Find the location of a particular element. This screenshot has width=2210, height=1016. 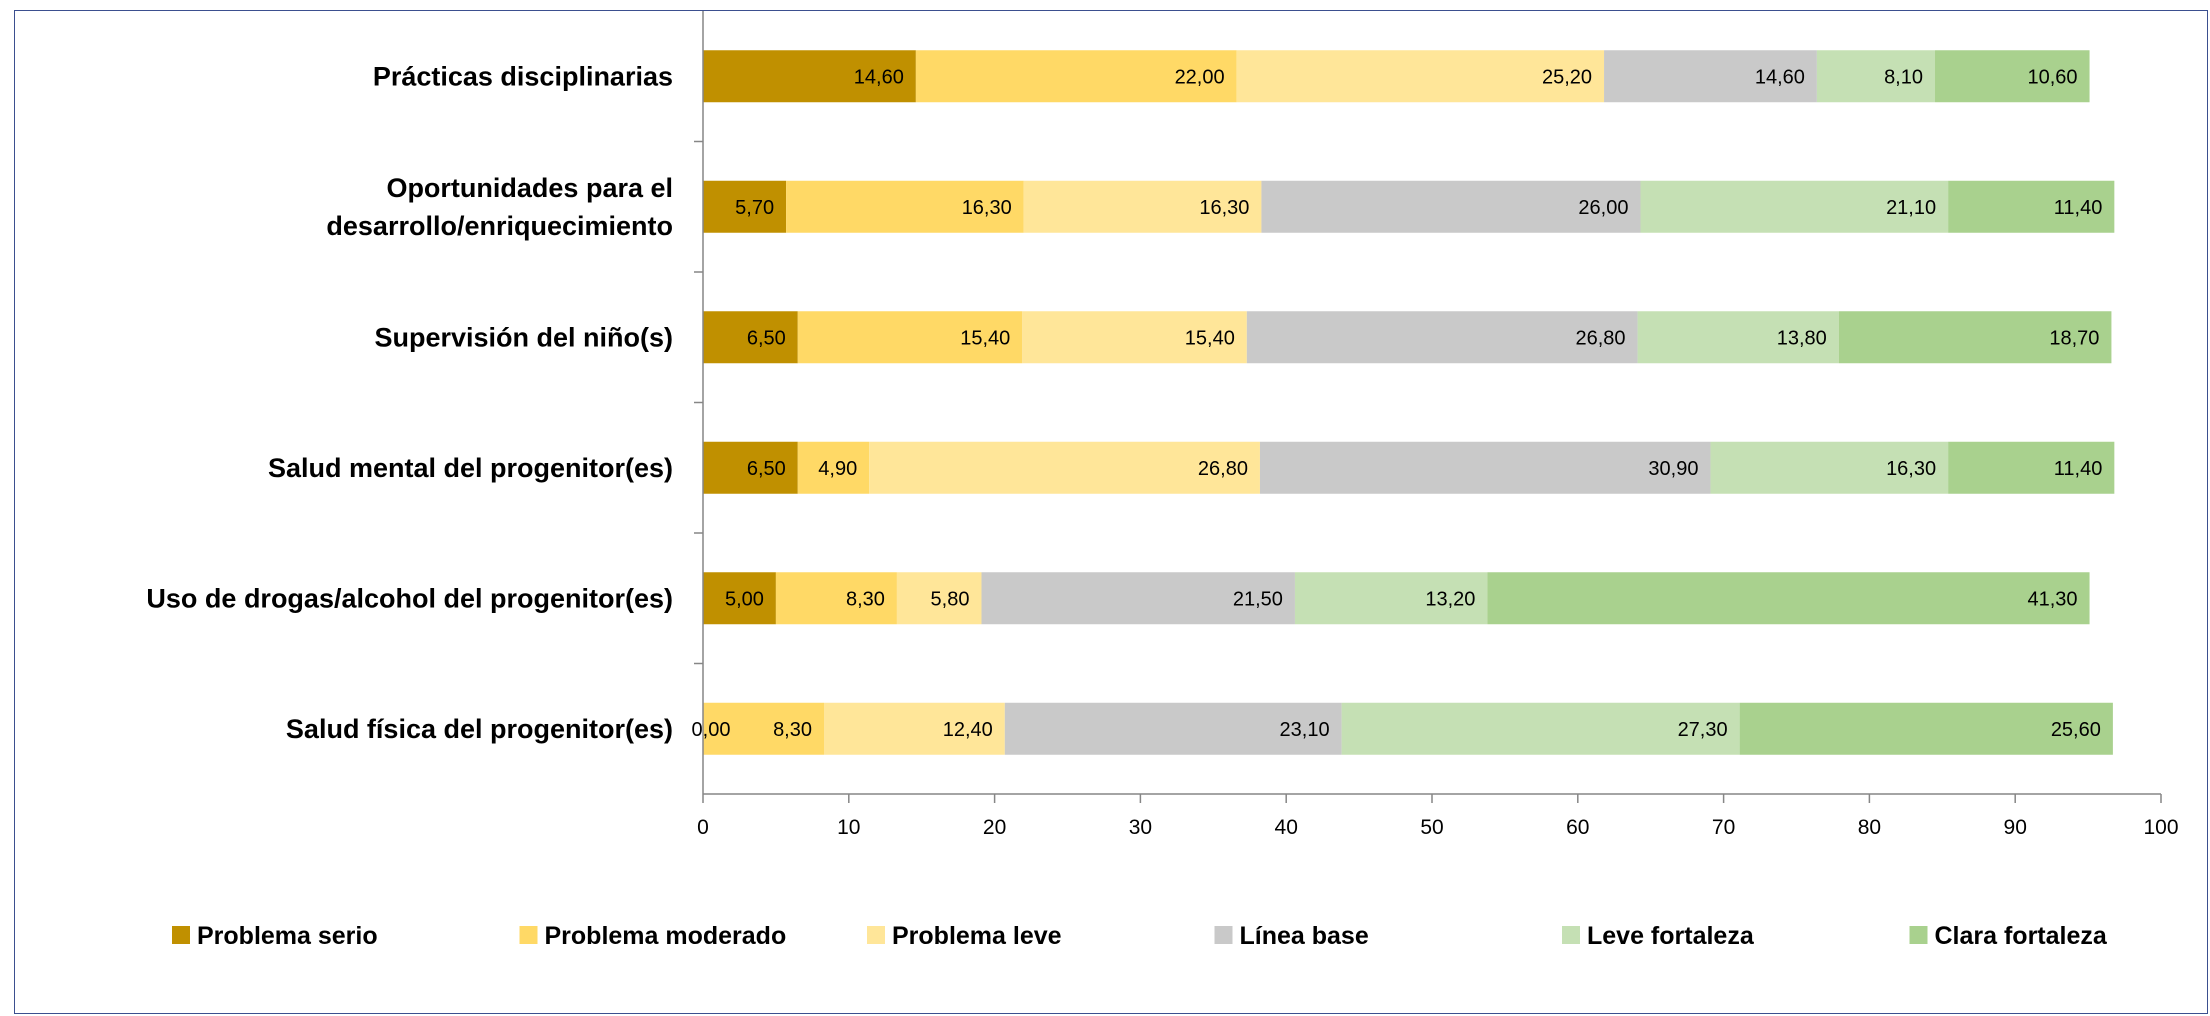

legend-label: Clara fortaleza is located at coordinates (2021, 936).